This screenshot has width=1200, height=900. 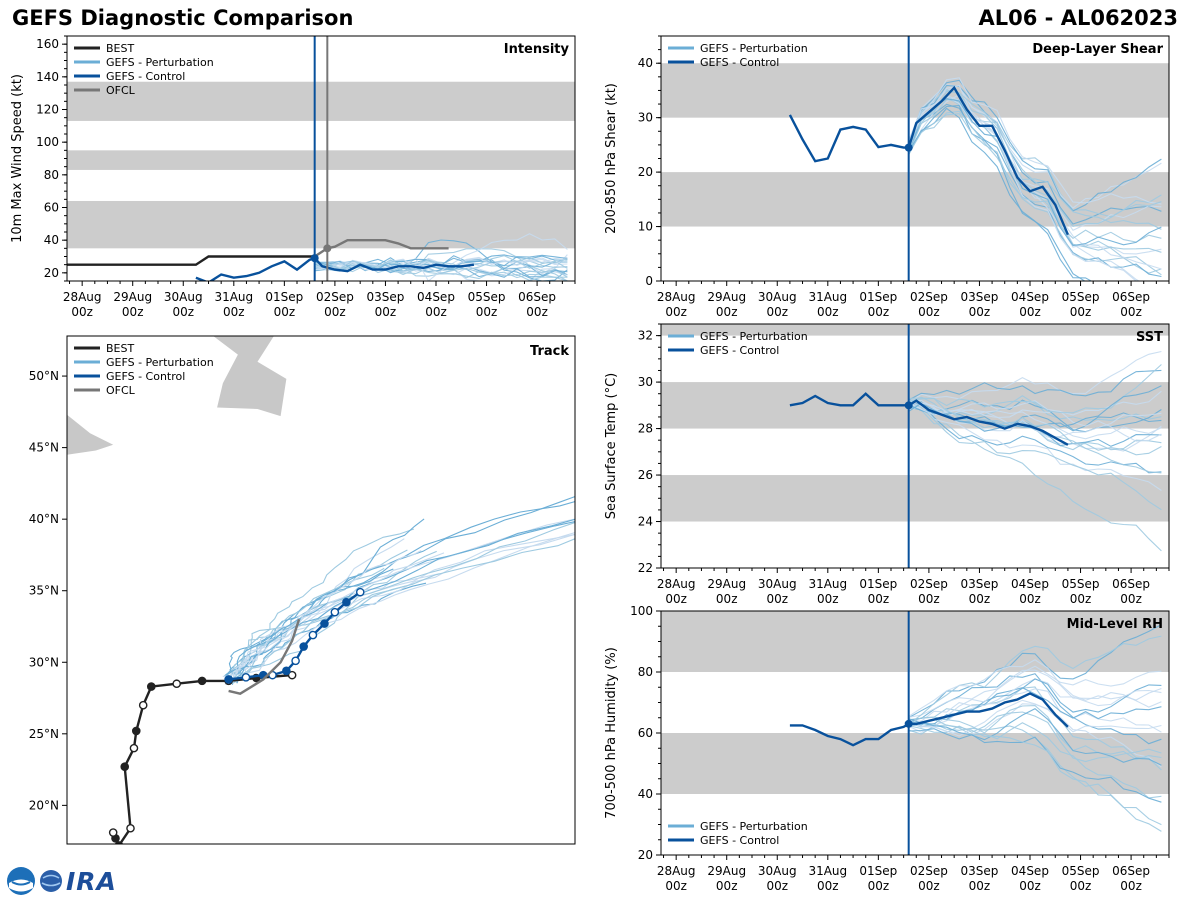 I want to click on y-tick-label: 160, so click(x=47, y=44).